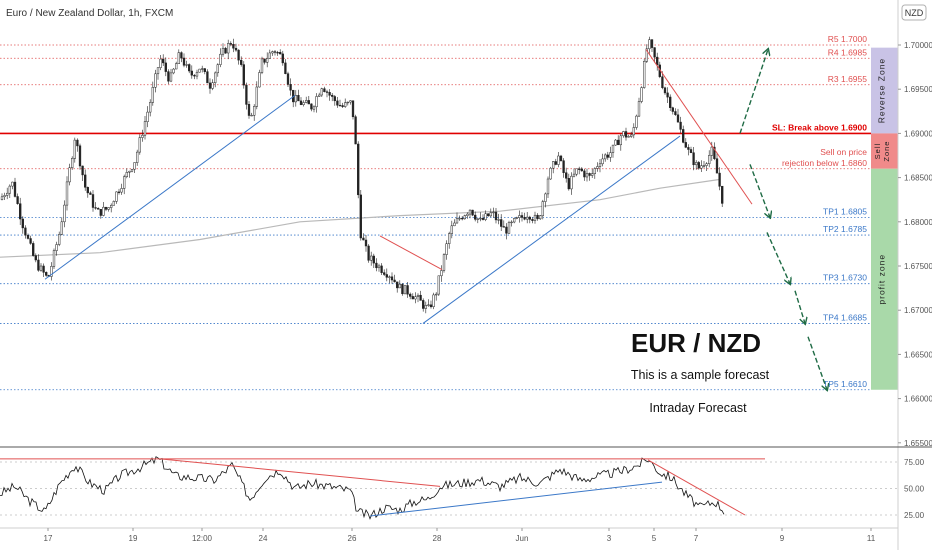  I want to click on level-label: R4 1.6985, so click(847, 52).